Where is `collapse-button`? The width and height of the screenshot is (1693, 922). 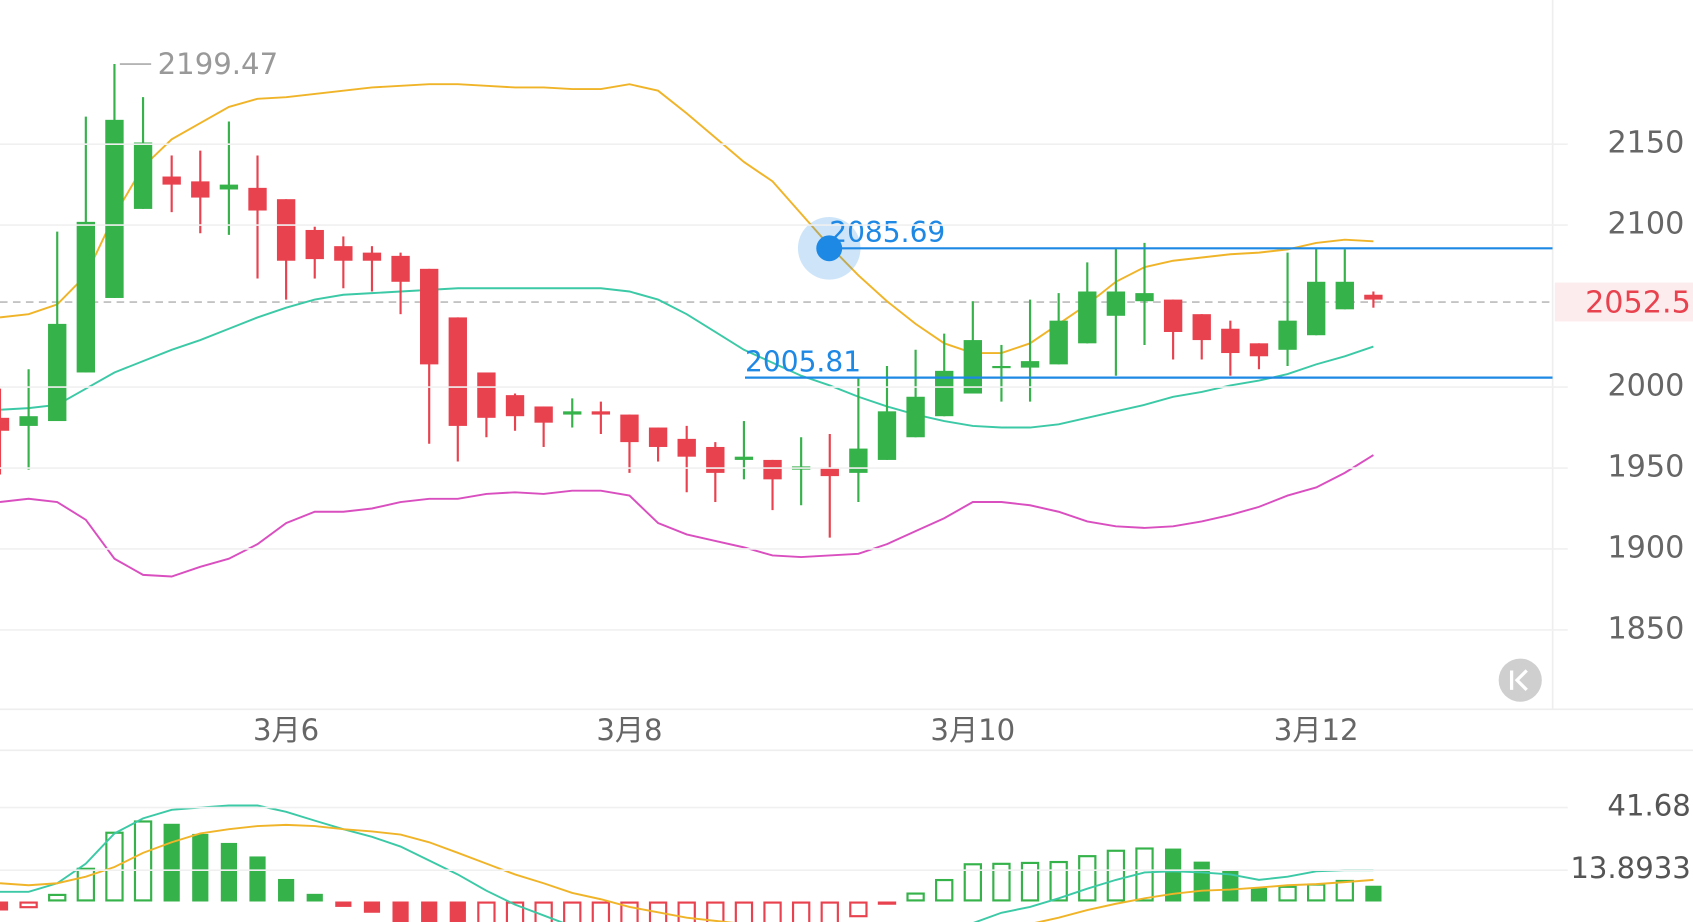
collapse-button is located at coordinates (1520, 680).